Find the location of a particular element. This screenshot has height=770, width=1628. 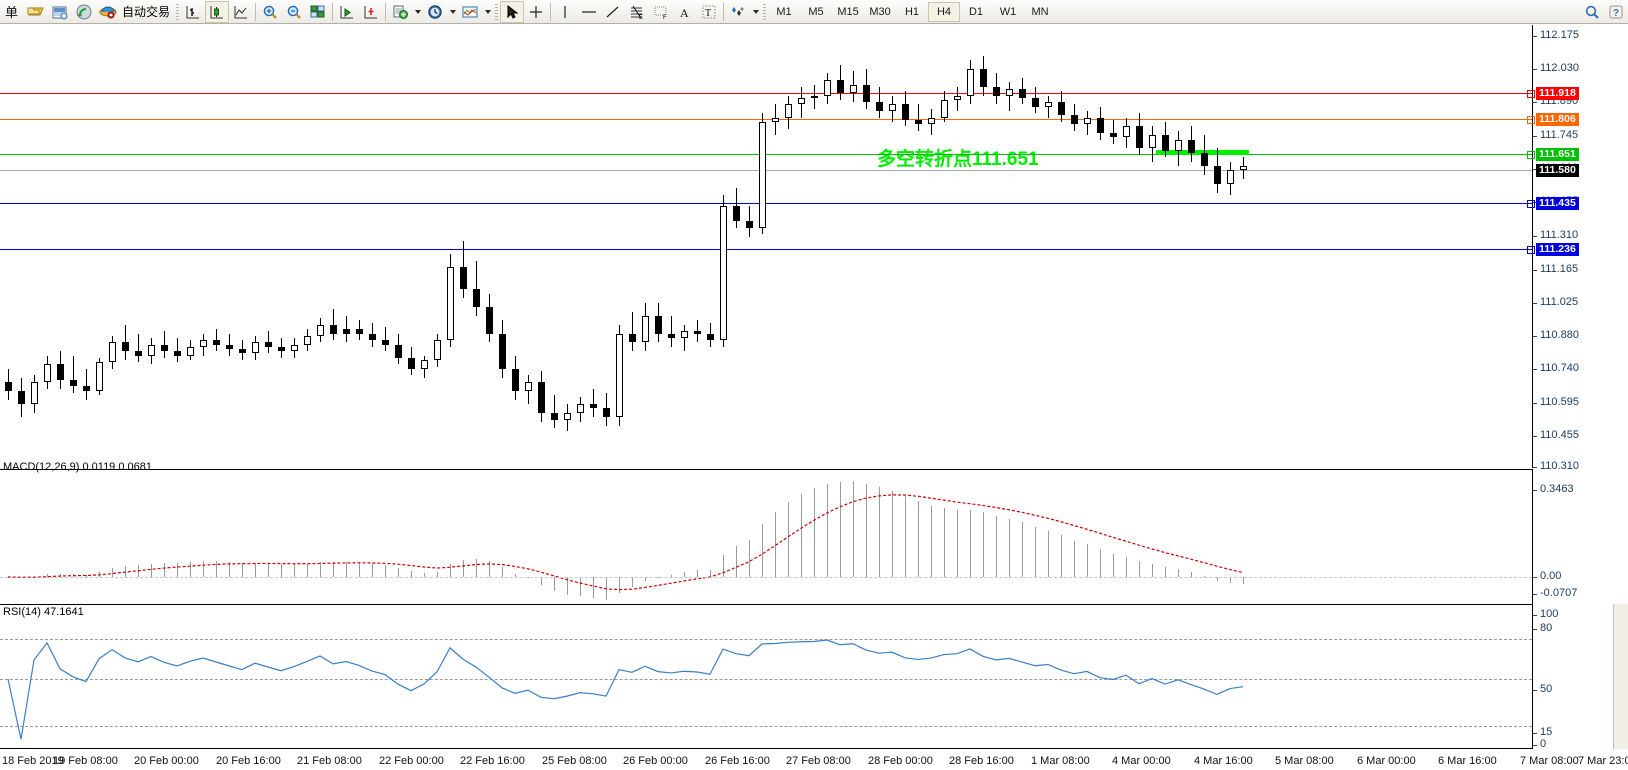

print-preview-icon is located at coordinates (60, 12).